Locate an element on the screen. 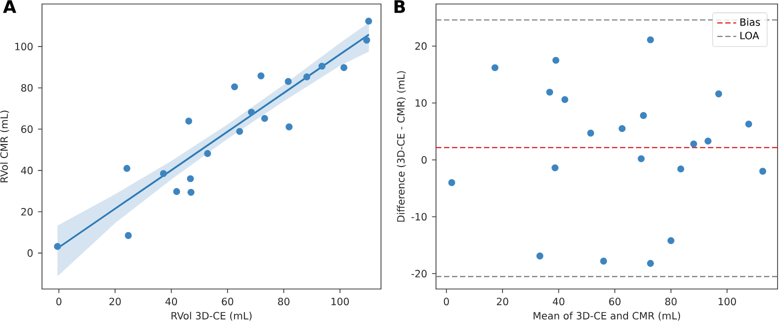 The width and height of the screenshot is (780, 322). y-tick-label: 40 is located at coordinates (27, 170).